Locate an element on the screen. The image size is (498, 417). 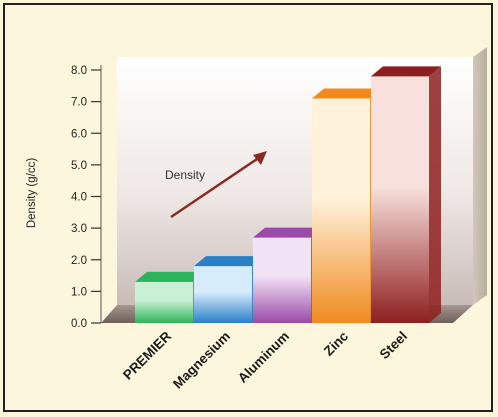
y-tick-label: 6.0 is located at coordinates (79, 134).